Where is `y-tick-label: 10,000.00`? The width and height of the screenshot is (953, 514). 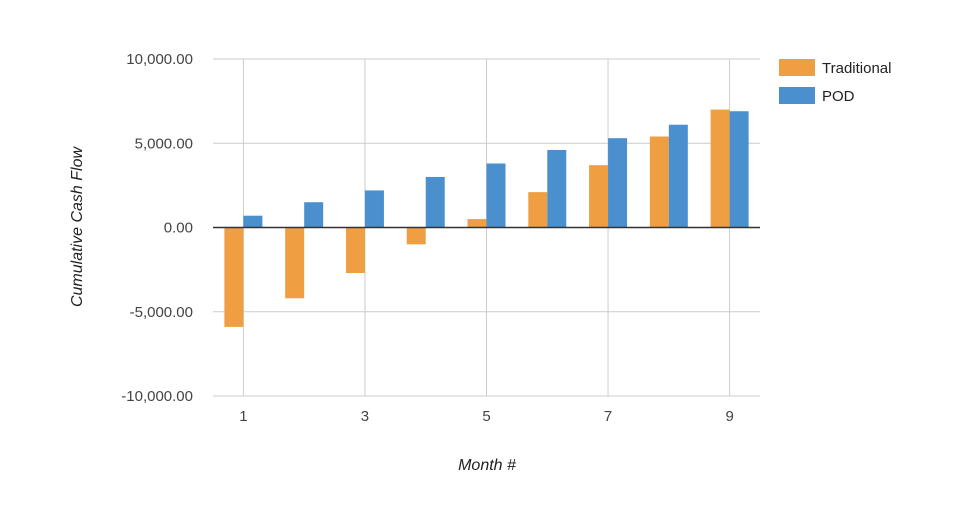
y-tick-label: 10,000.00 is located at coordinates (159, 59).